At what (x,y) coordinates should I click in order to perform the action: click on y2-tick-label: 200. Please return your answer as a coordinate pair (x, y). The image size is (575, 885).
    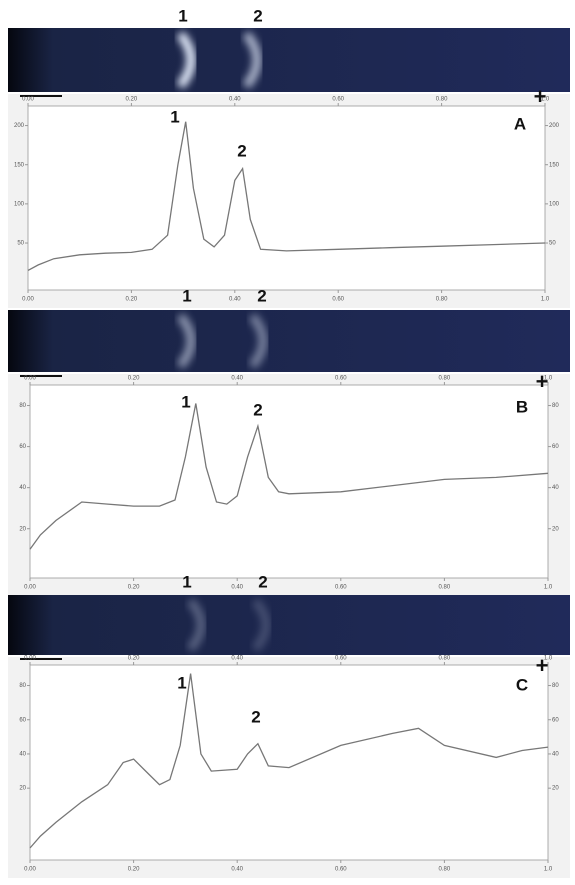
    Looking at the image, I should click on (554, 126).